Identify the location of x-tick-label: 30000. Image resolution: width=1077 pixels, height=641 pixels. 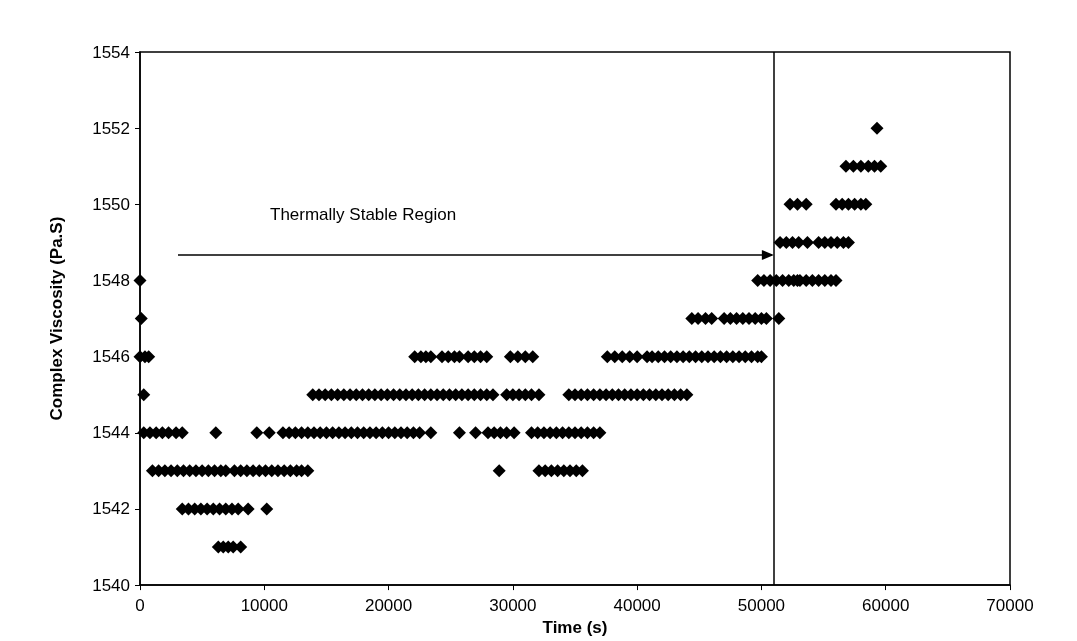
(513, 606).